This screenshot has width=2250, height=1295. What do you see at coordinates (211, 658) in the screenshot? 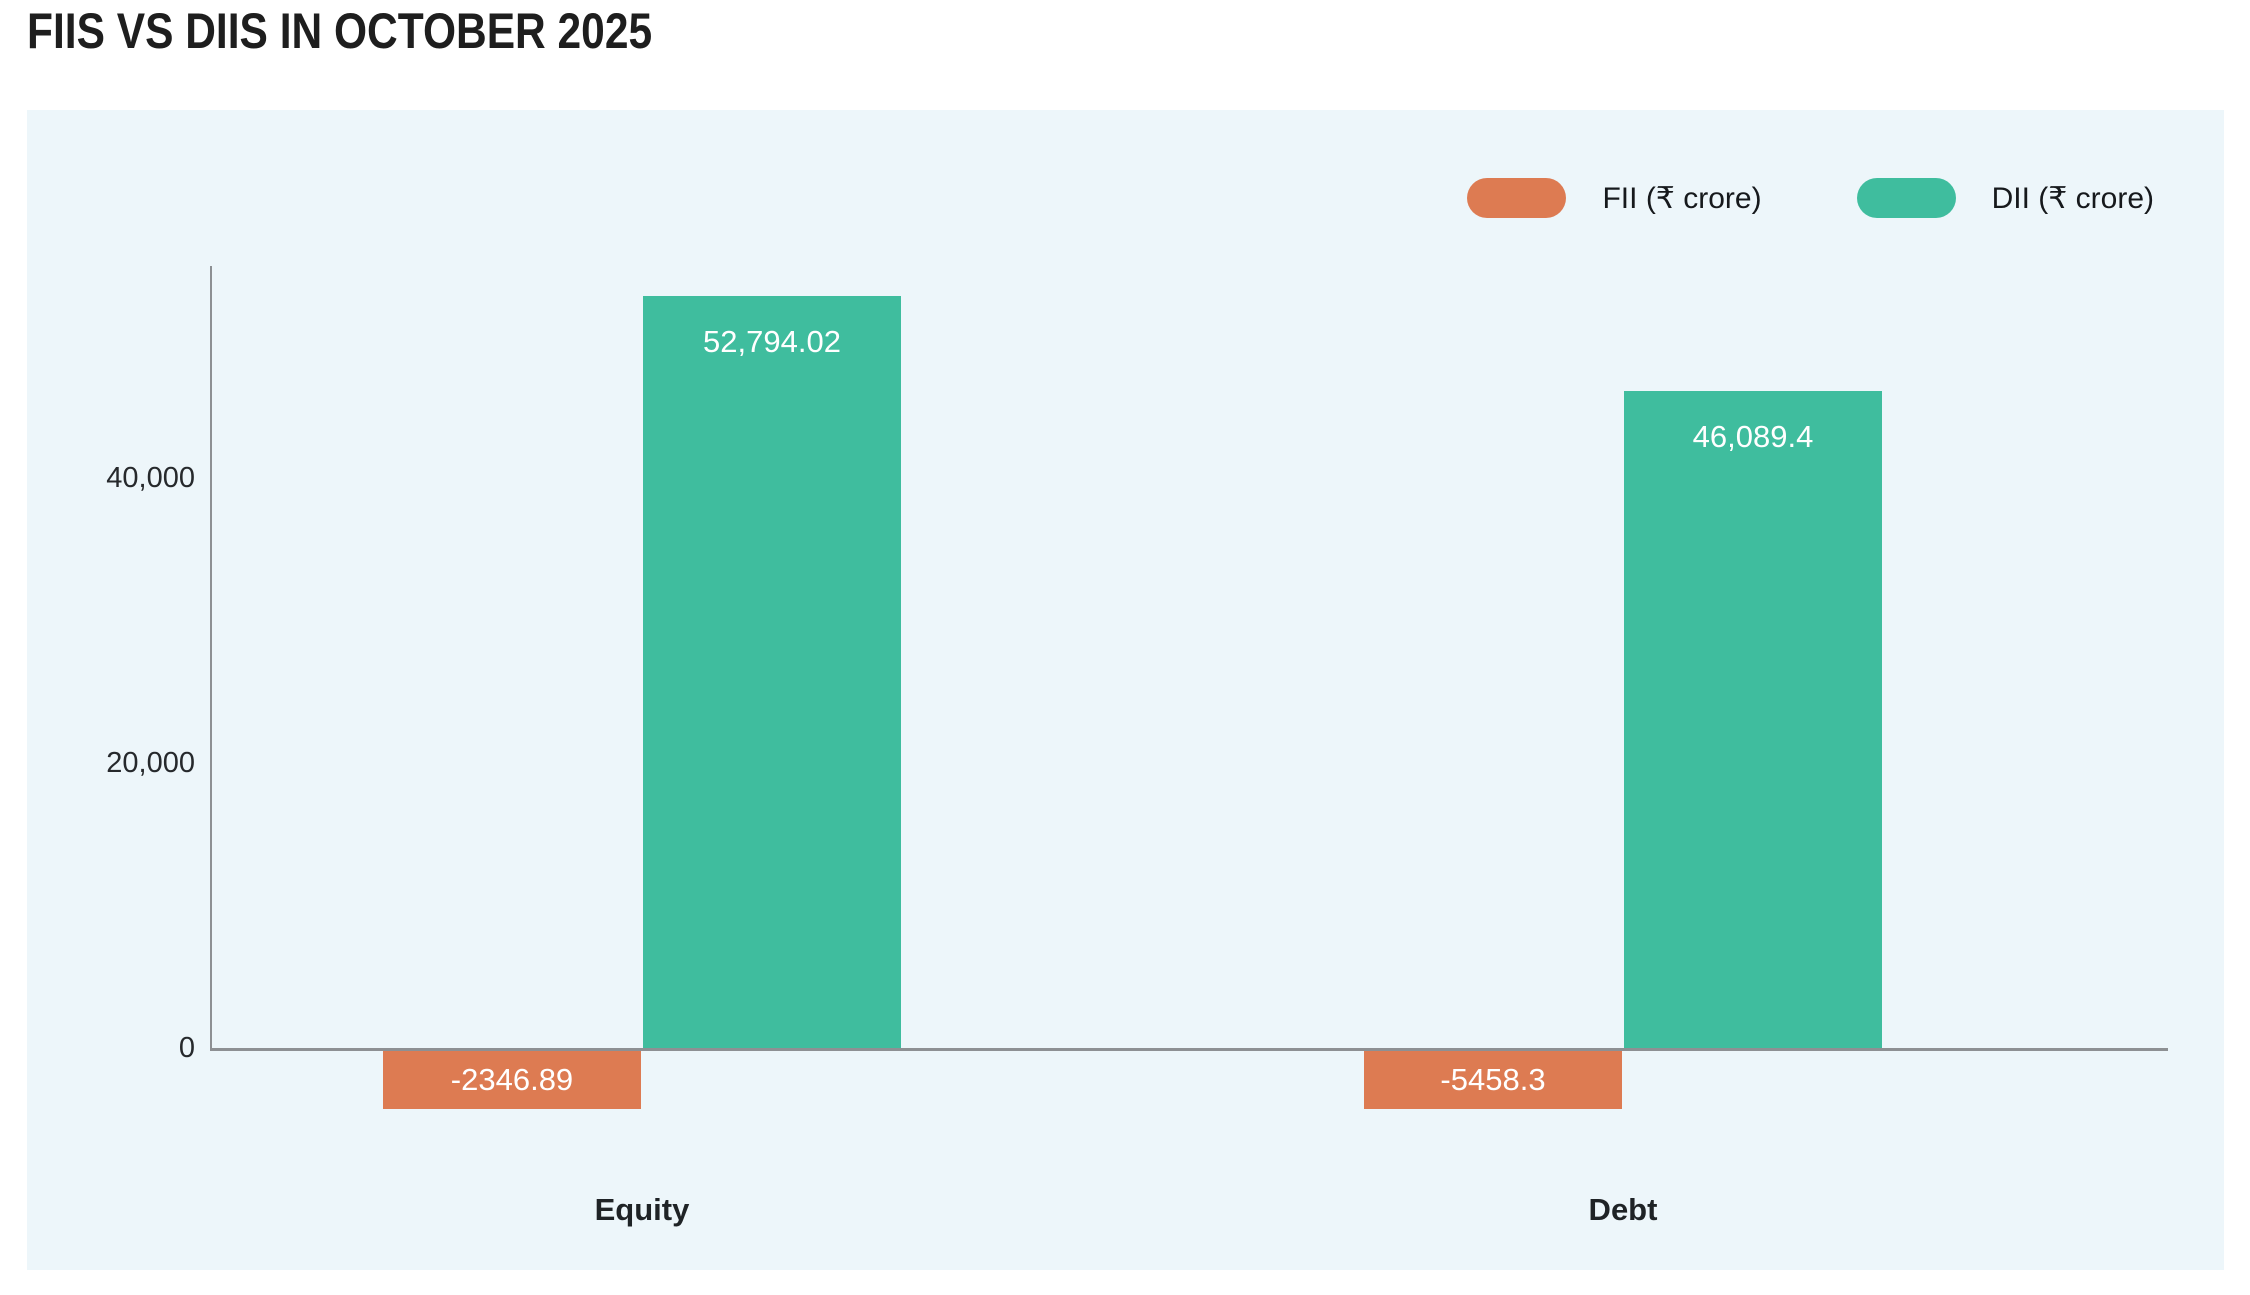
I see `y-axis-line` at bounding box center [211, 658].